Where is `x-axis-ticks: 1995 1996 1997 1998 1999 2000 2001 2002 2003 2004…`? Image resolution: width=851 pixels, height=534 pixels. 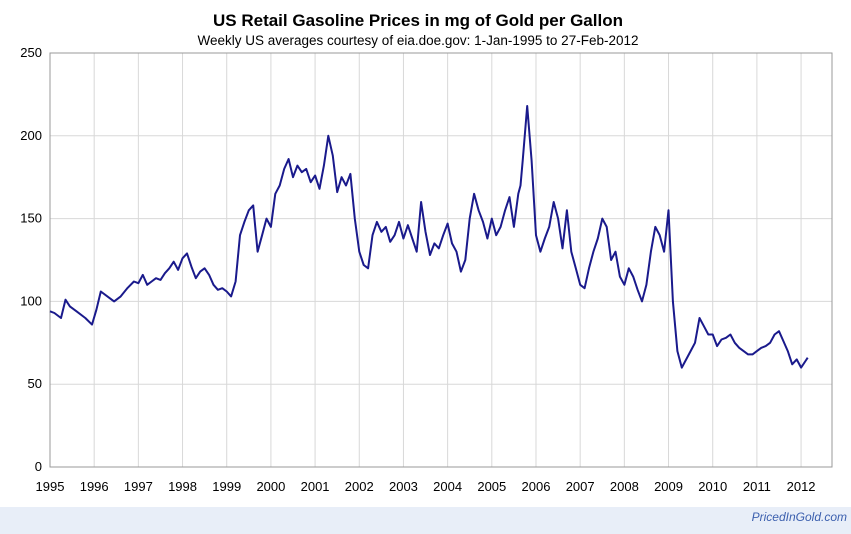
x-axis-ticks: 1995 1996 1997 1998 1999 2000 2001 2002 2003 2004… is located at coordinates (426, 486).